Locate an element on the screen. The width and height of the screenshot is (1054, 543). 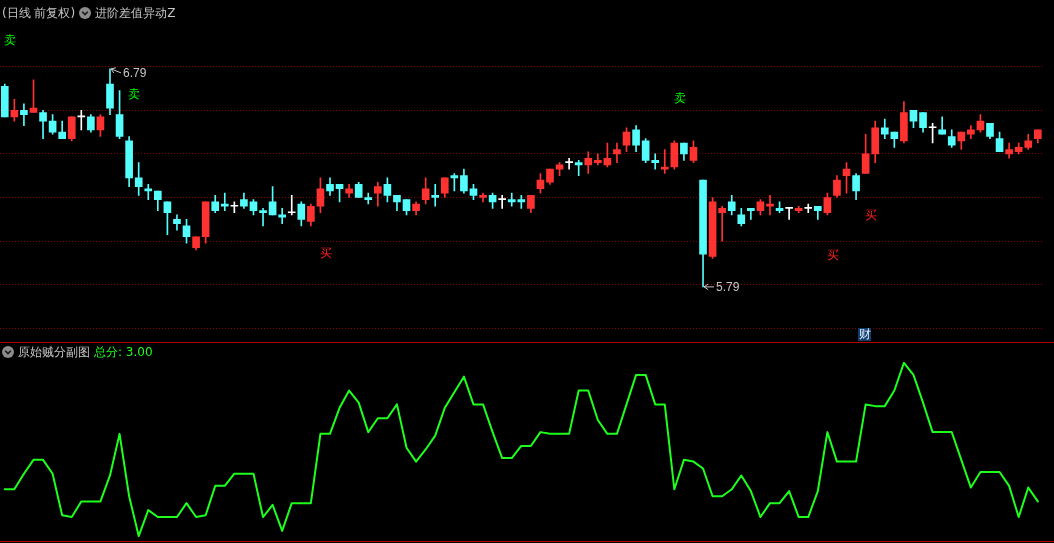
annotation: 5.79 is located at coordinates (728, 286).